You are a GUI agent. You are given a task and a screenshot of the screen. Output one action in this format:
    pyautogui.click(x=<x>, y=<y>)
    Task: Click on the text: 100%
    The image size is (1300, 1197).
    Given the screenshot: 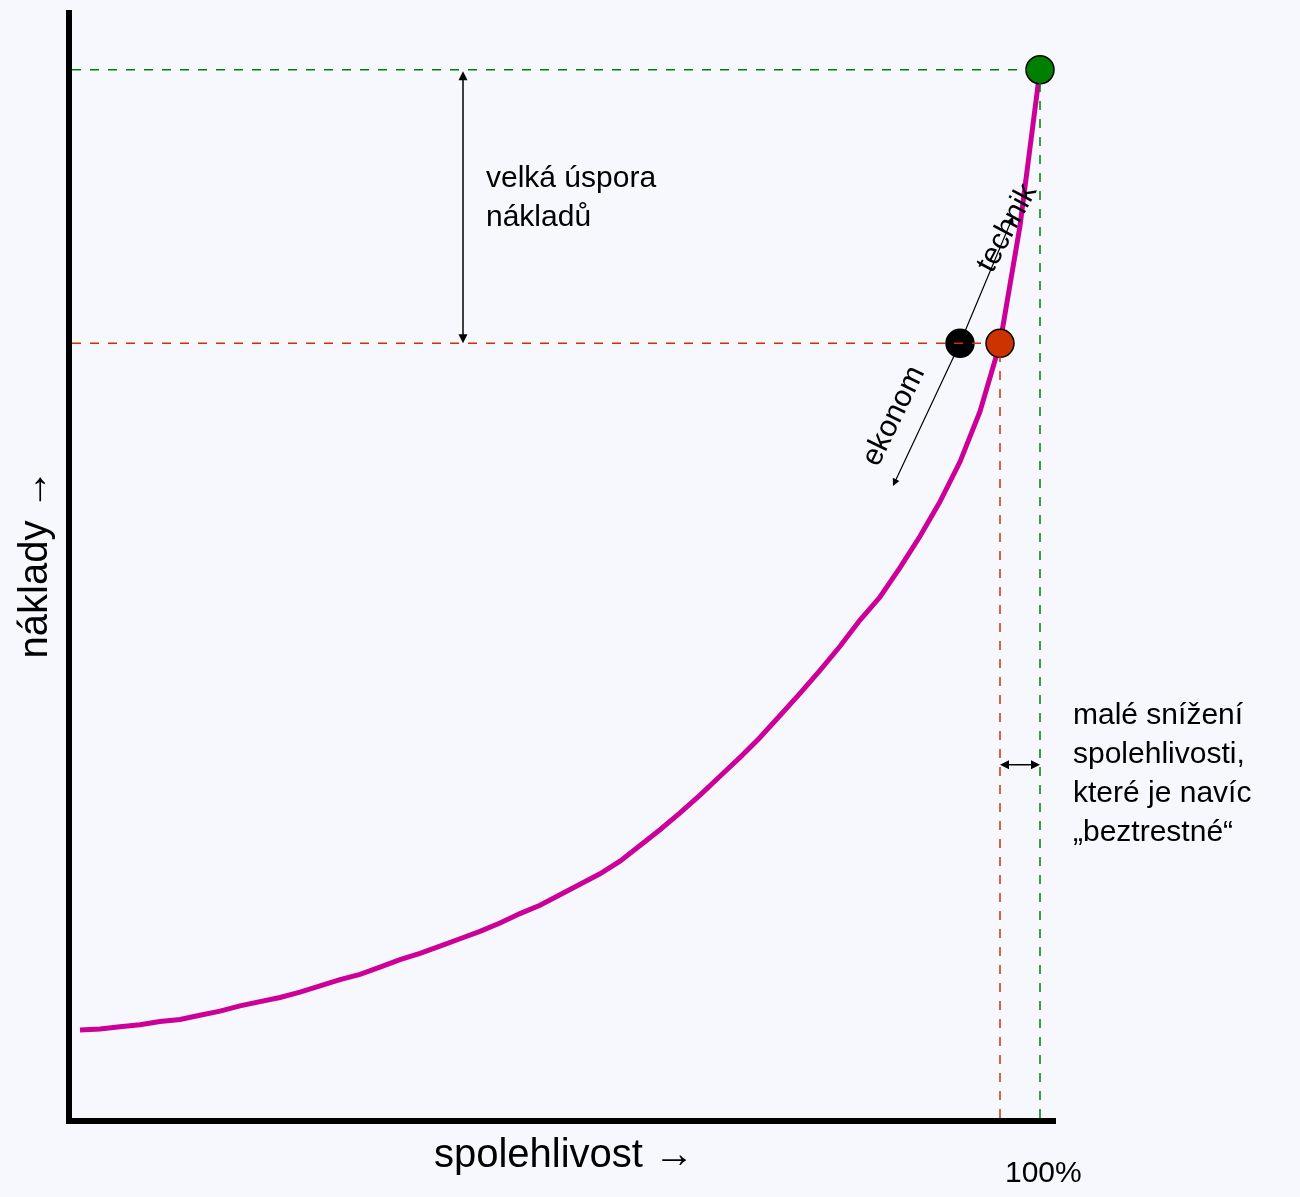 What is the action you would take?
    pyautogui.click(x=1043, y=1171)
    